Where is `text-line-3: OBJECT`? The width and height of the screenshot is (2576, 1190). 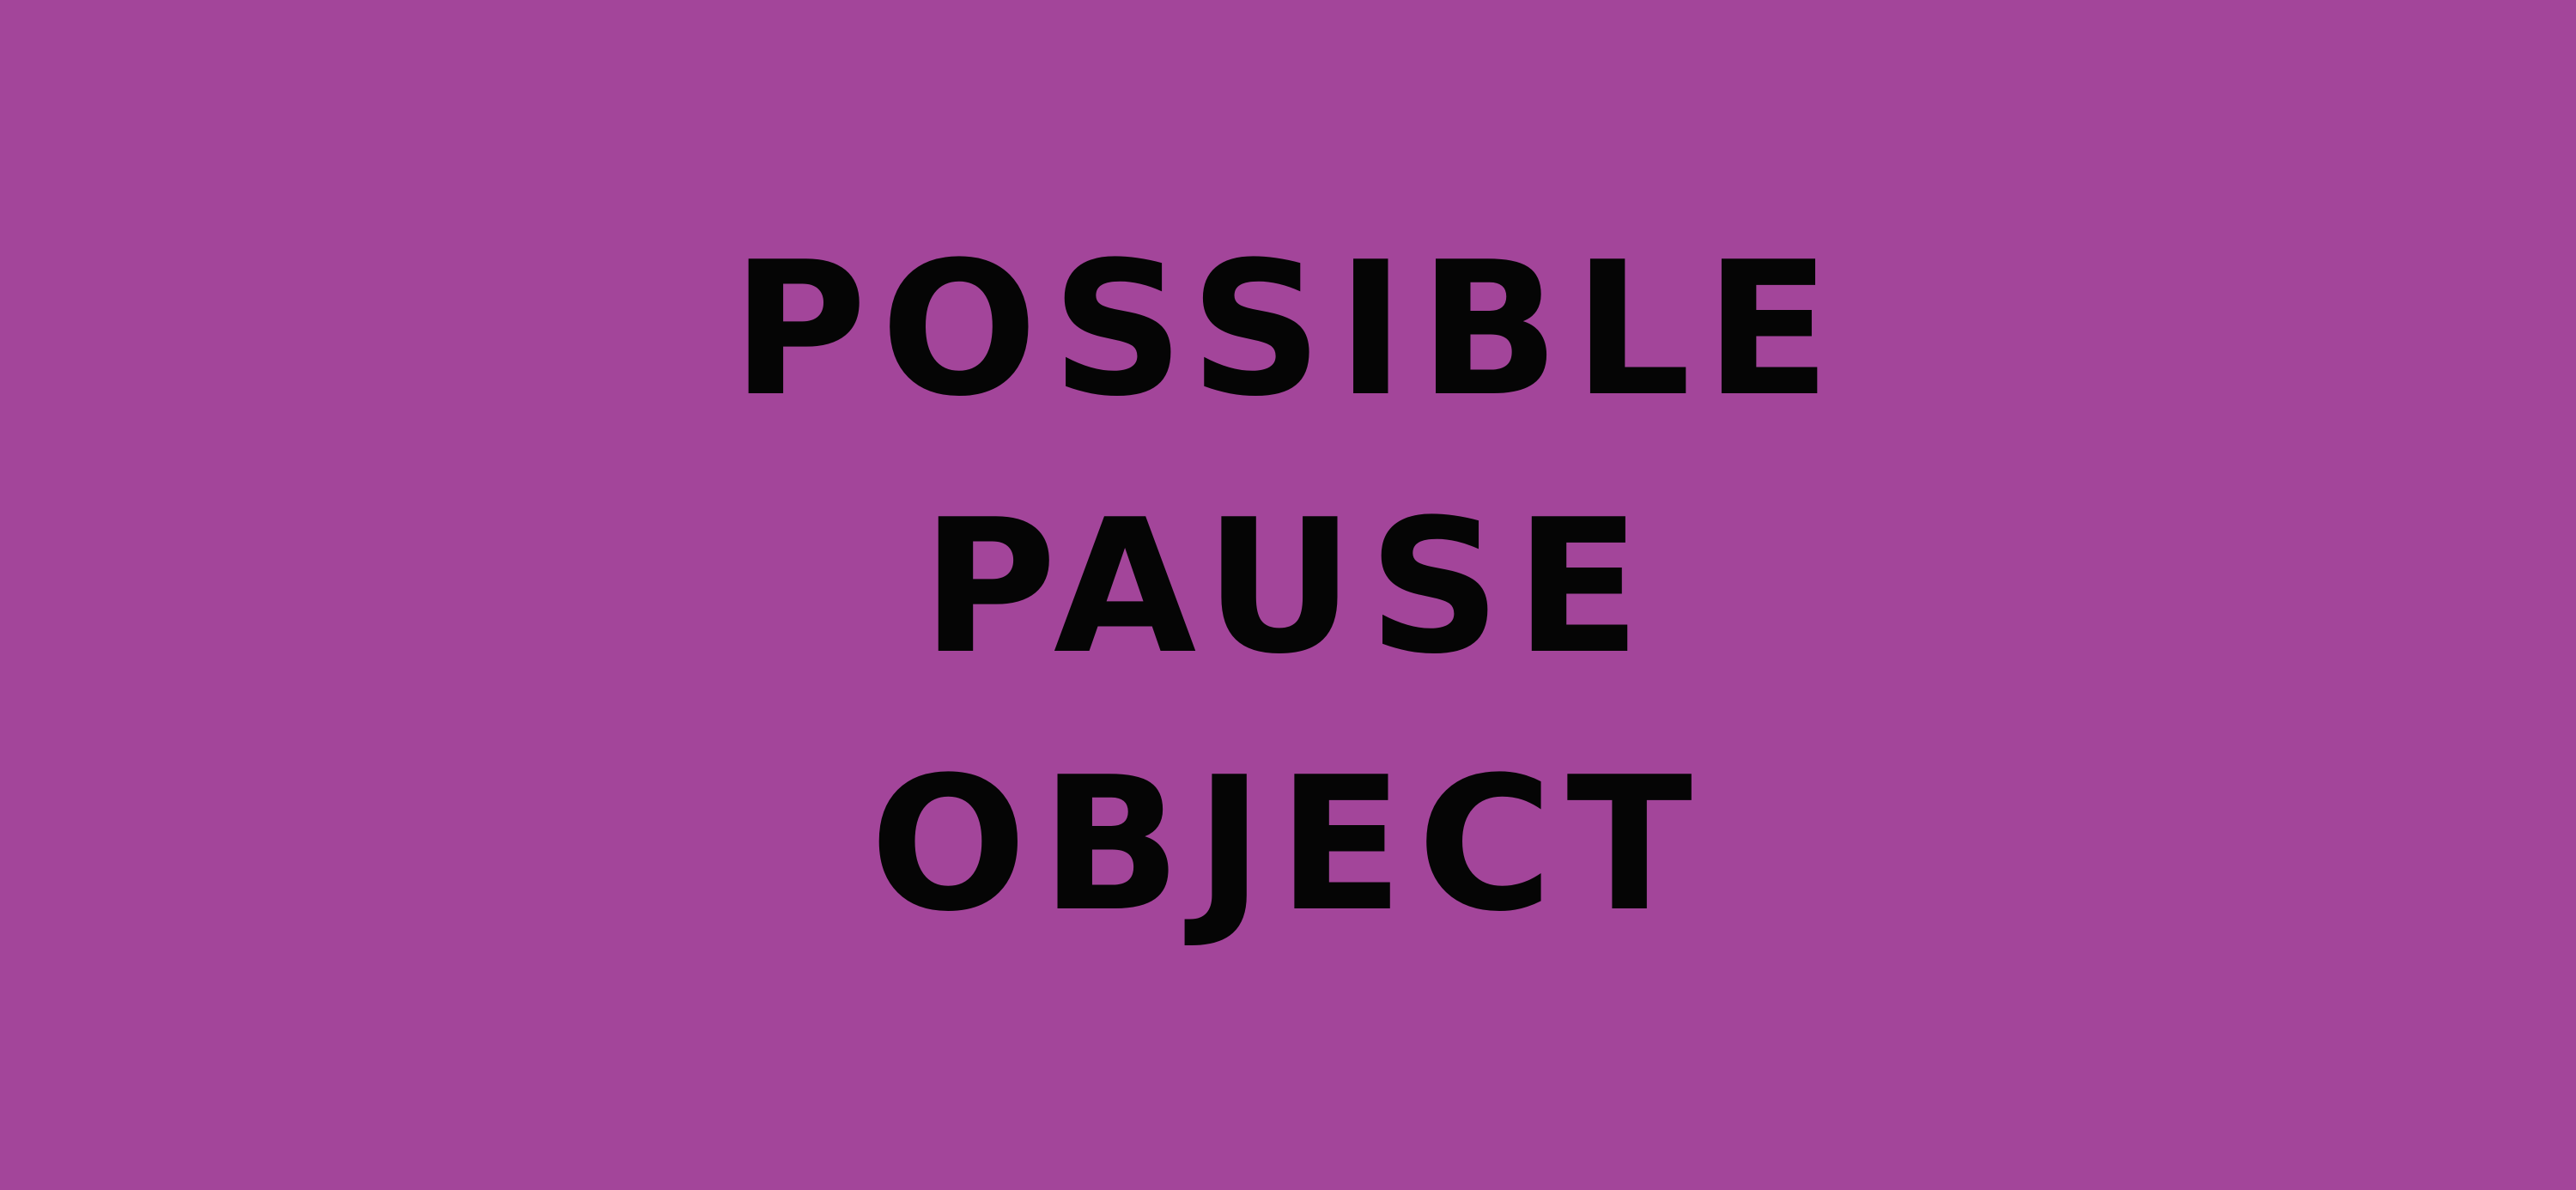
text-line-3: OBJECT is located at coordinates (1288, 844).